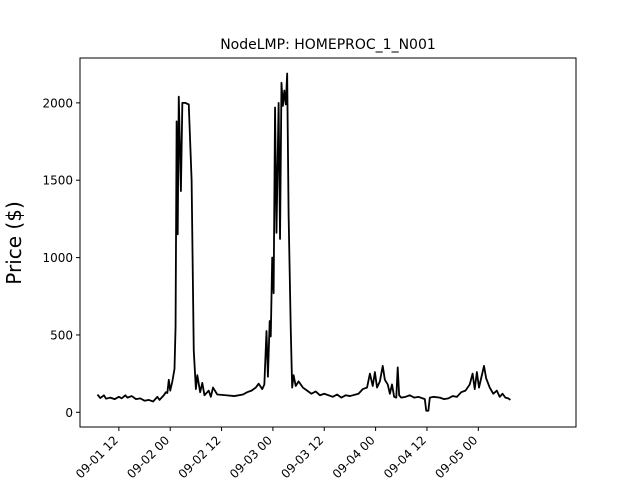 The width and height of the screenshot is (640, 485). I want to click on chart-title: NodeLMP: HOMEPROC_1_N001, so click(328, 45).